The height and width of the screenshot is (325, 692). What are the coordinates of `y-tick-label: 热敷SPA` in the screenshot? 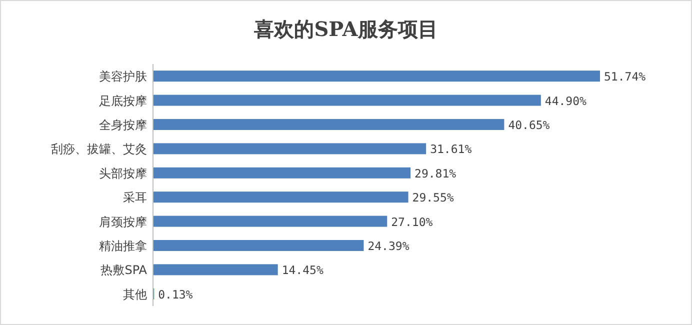 It's located at (124, 270).